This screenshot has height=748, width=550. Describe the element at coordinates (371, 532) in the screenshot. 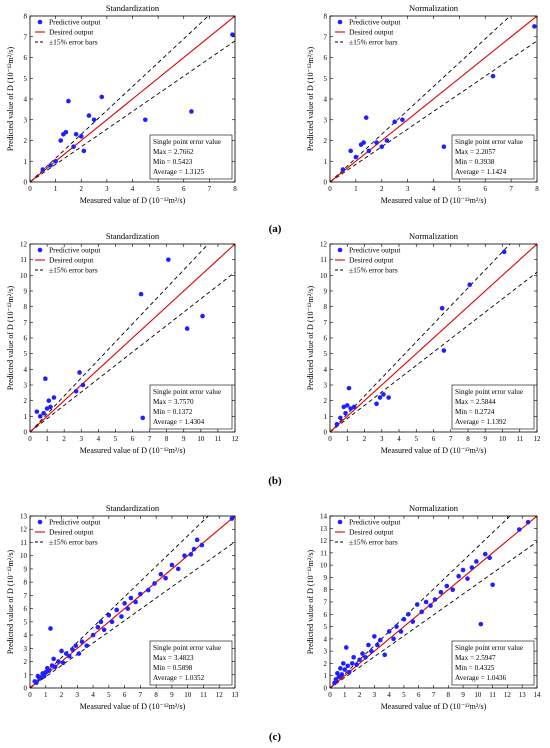

I see `legend-desired-label: Desired output` at that location.